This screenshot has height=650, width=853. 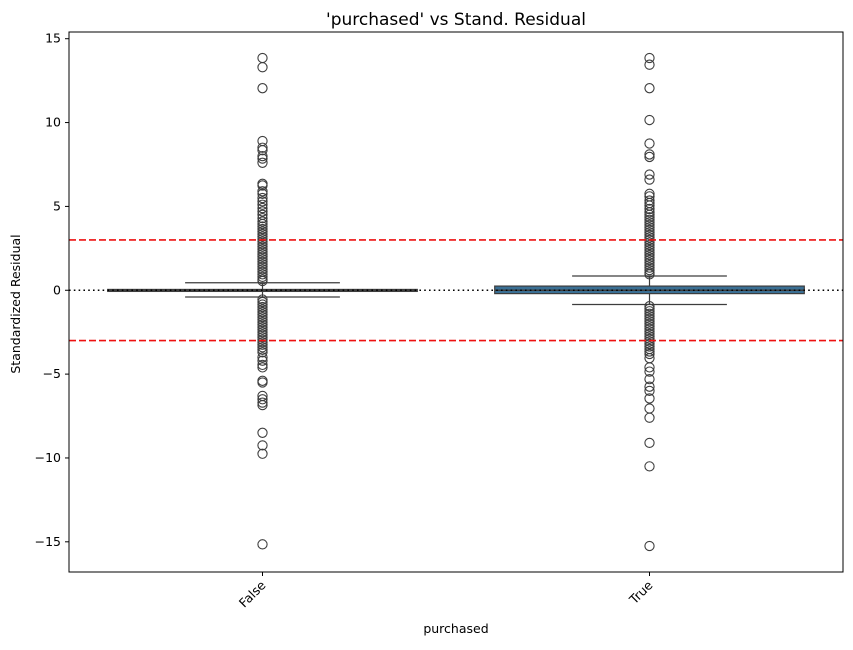 I want to click on x-tick-label: True, so click(x=641, y=592).